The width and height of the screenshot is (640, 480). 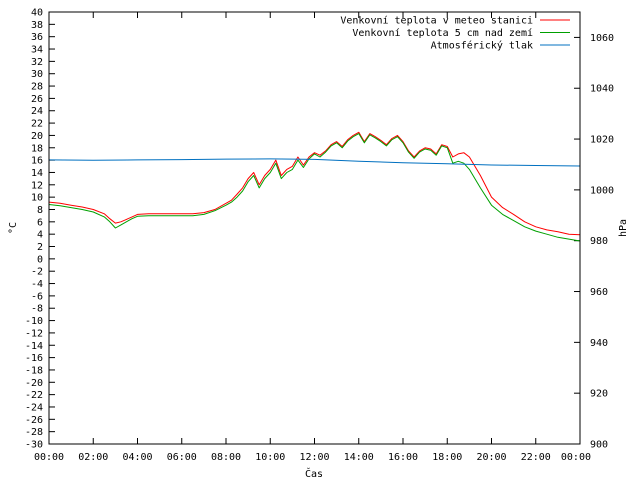 What do you see at coordinates (34, 370) in the screenshot?
I see `y-left-tick-label: -18` at bounding box center [34, 370].